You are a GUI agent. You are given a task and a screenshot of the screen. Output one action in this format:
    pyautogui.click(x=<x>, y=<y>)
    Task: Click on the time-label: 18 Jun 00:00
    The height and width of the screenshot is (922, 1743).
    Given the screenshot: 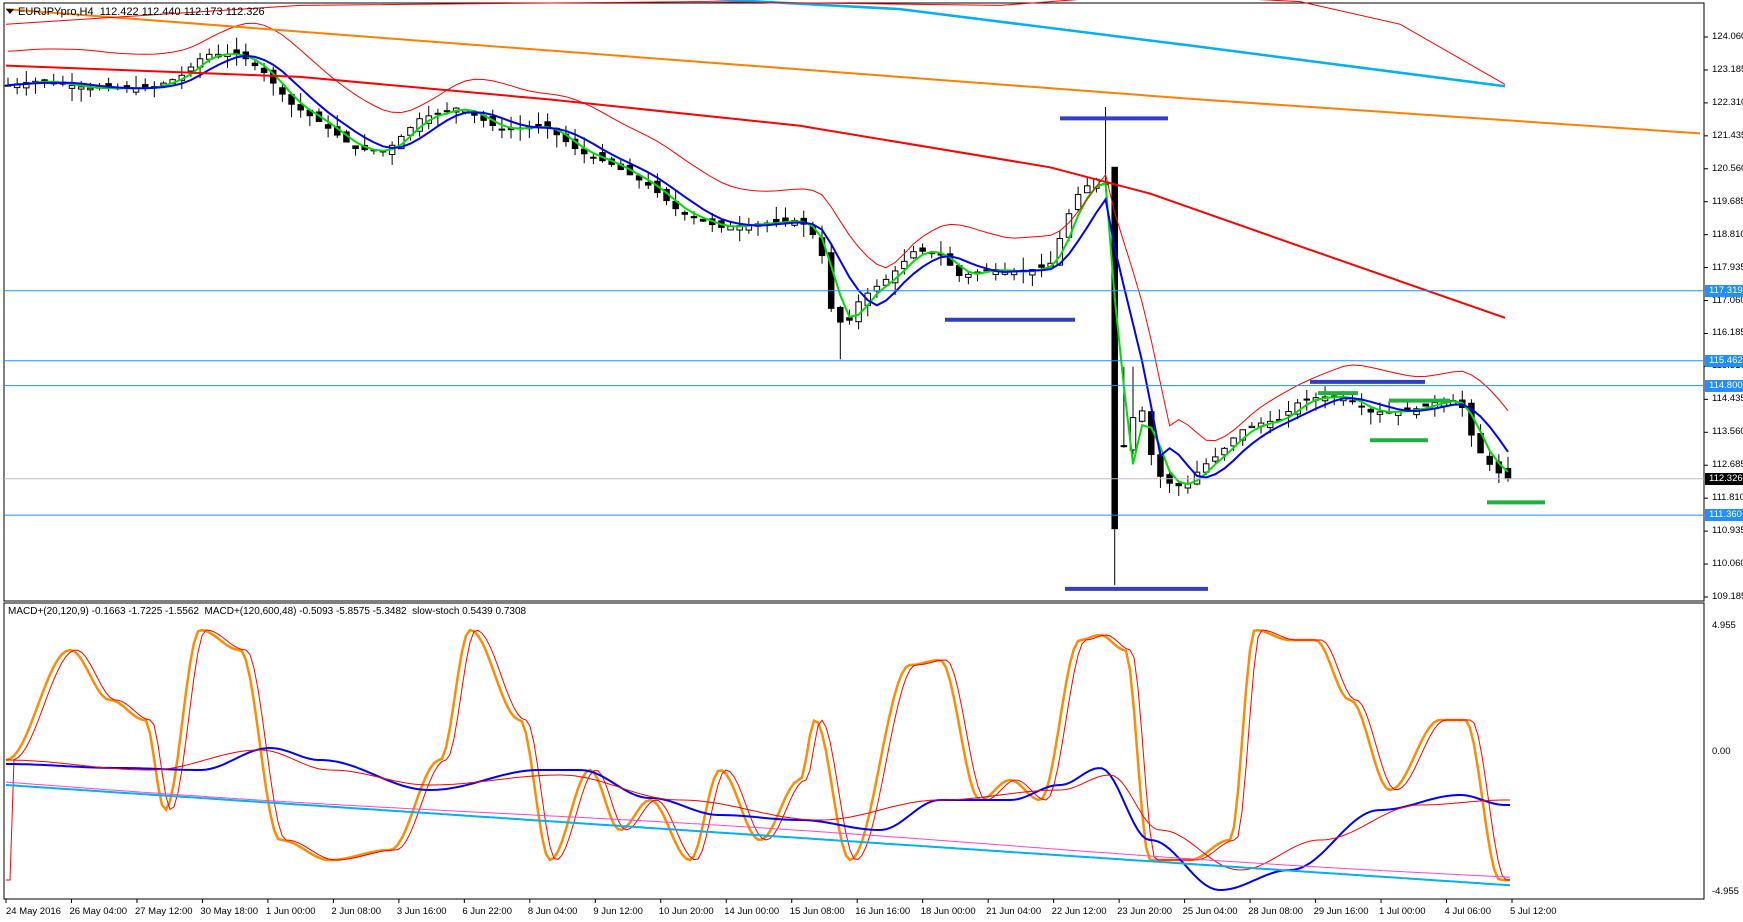 What is the action you would take?
    pyautogui.click(x=948, y=911)
    